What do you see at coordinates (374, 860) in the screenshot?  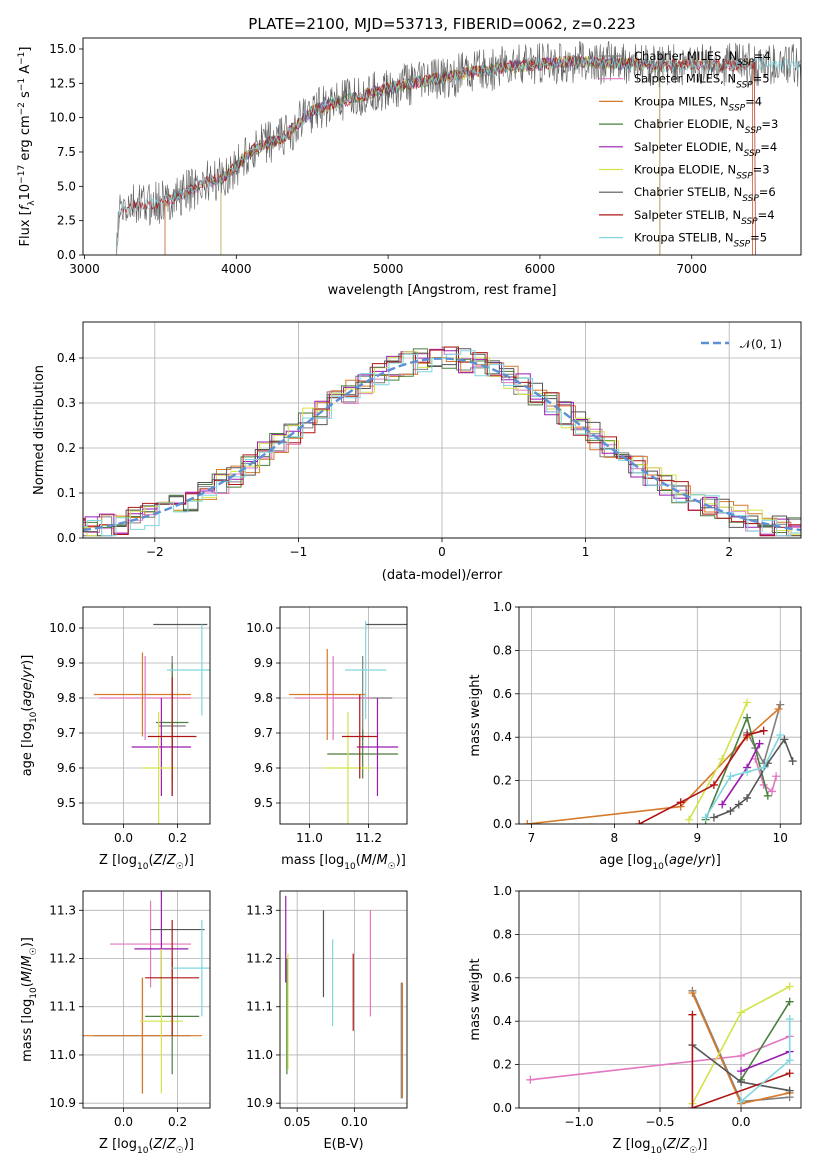 I see `label-part: /` at bounding box center [374, 860].